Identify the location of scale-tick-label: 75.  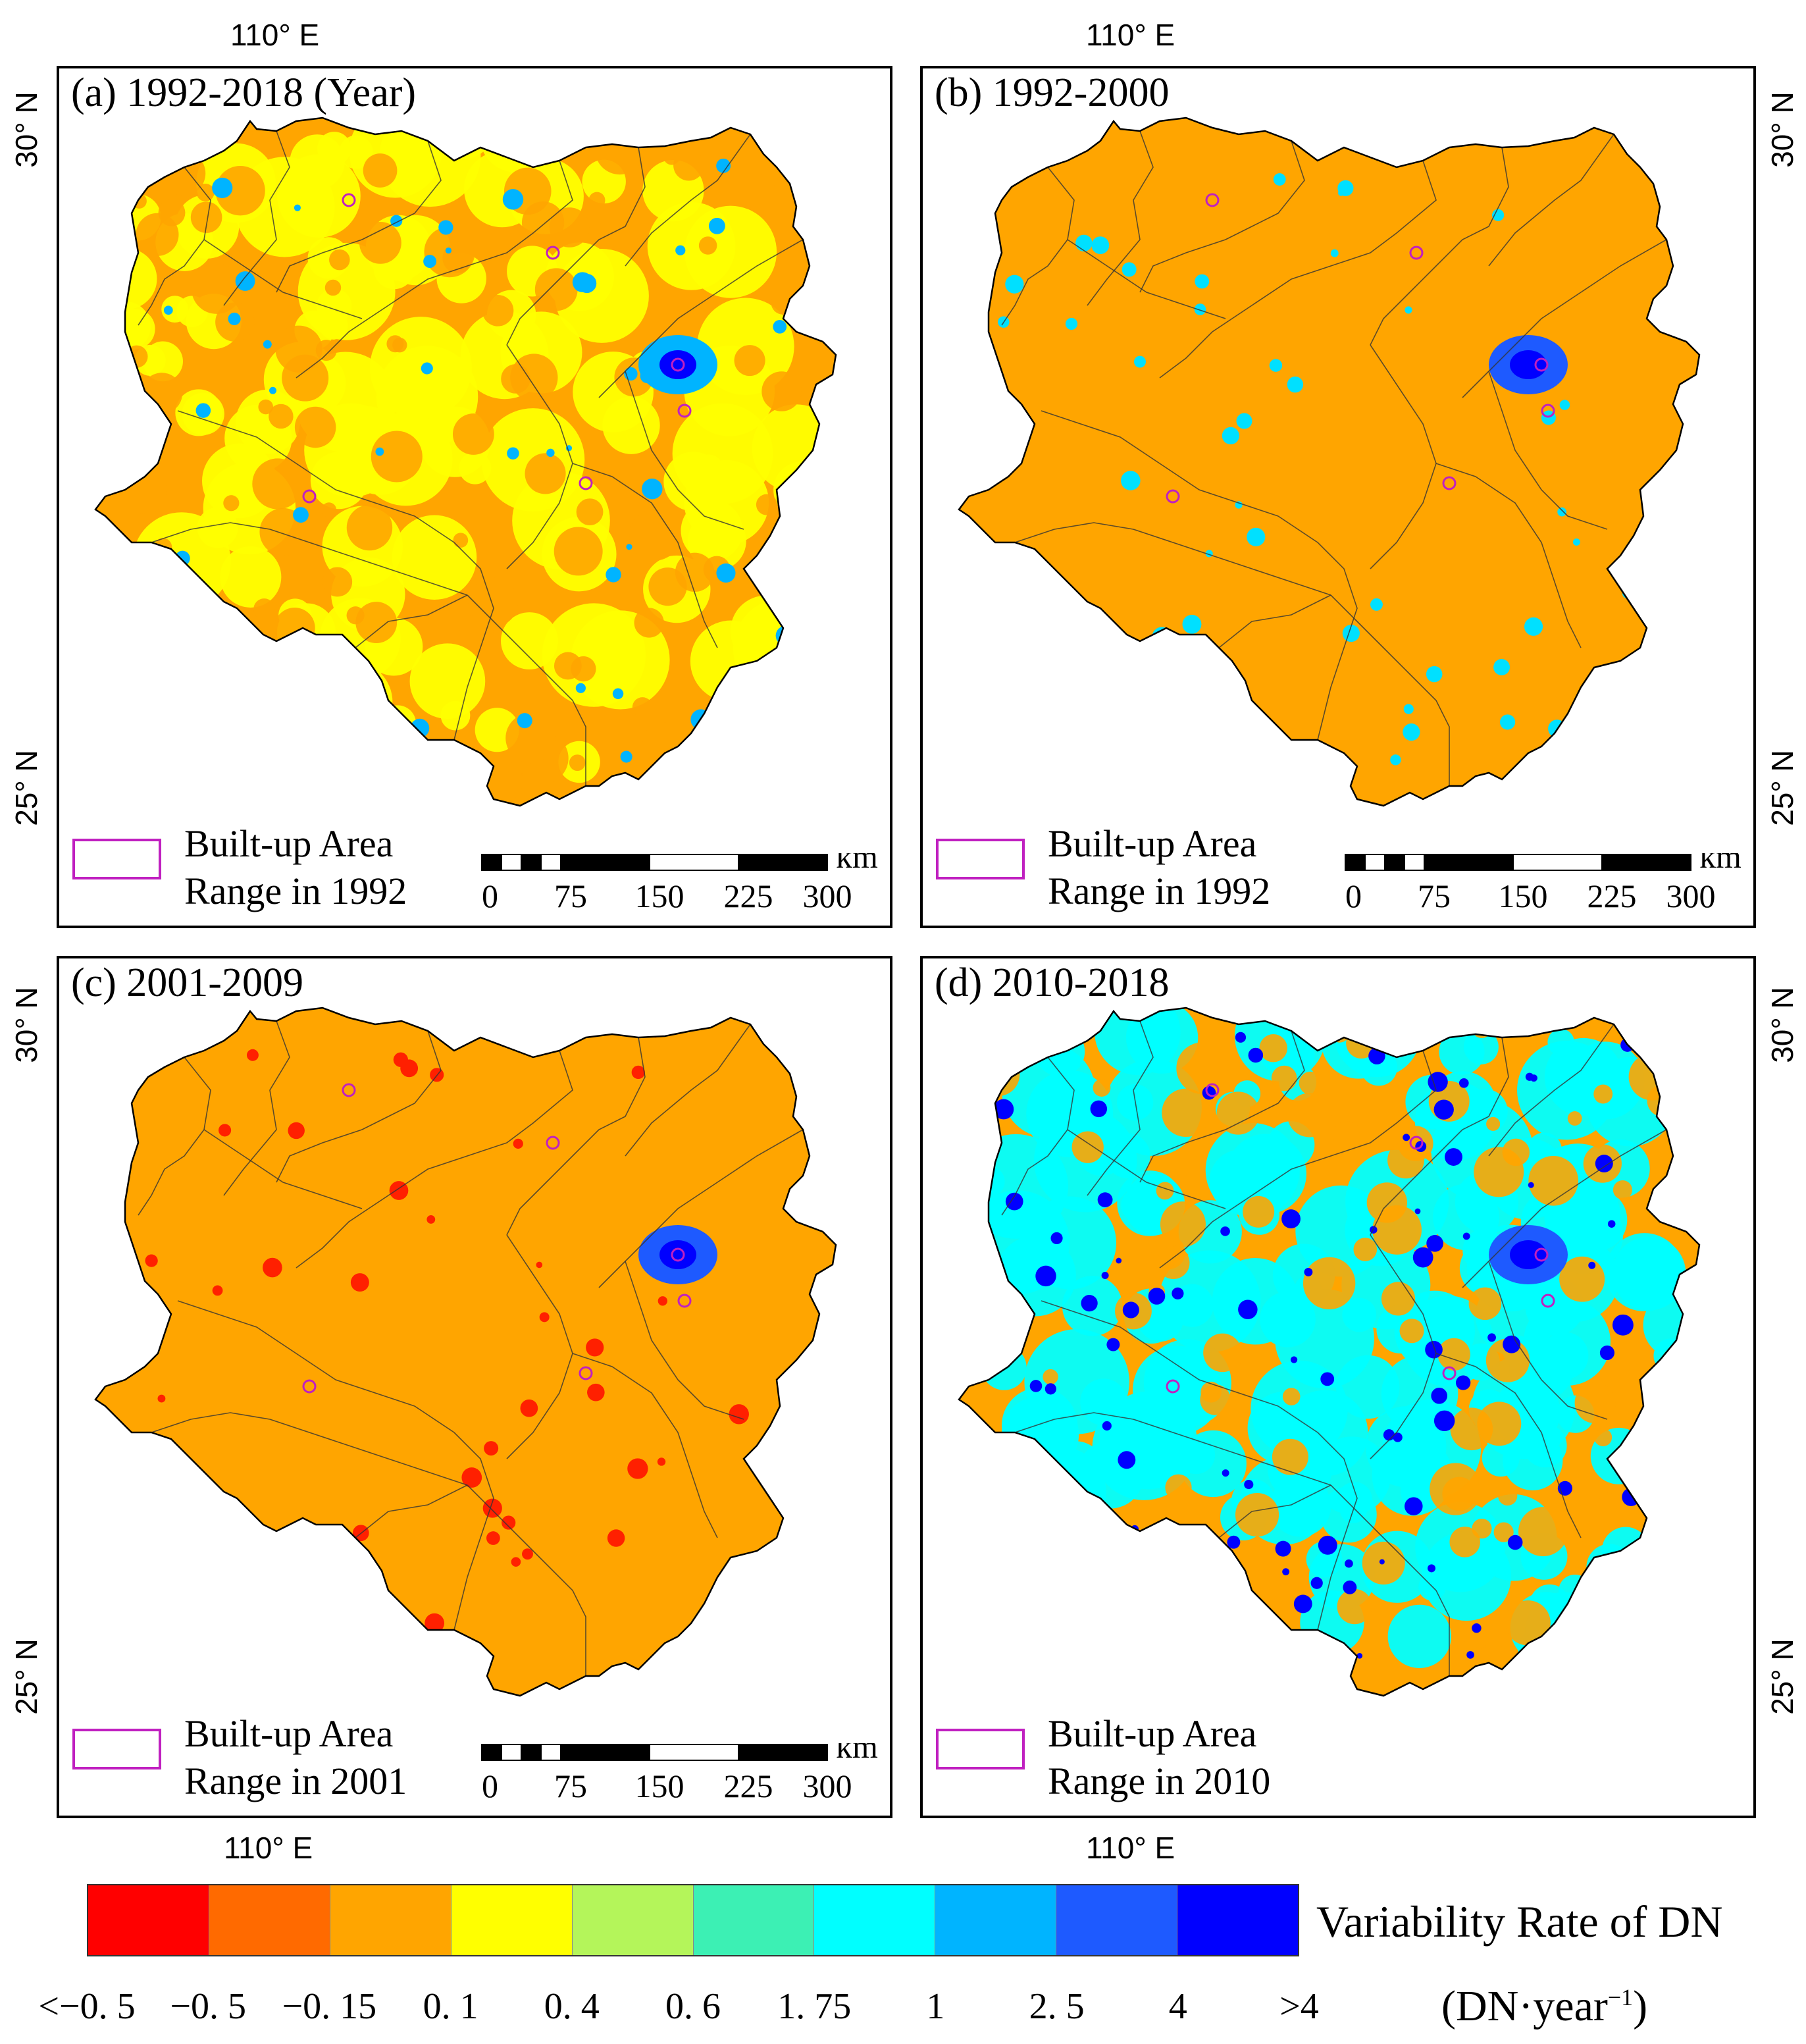
(1434, 896).